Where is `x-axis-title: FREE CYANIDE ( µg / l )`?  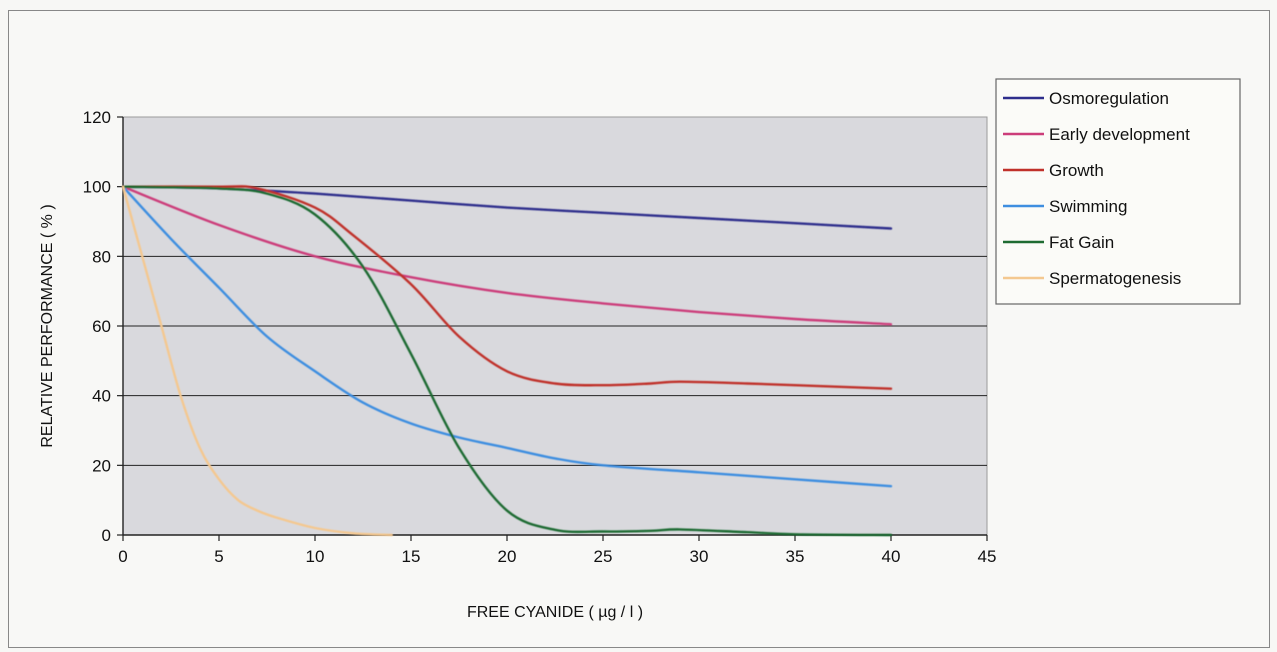 x-axis-title: FREE CYANIDE ( µg / l ) is located at coordinates (555, 612).